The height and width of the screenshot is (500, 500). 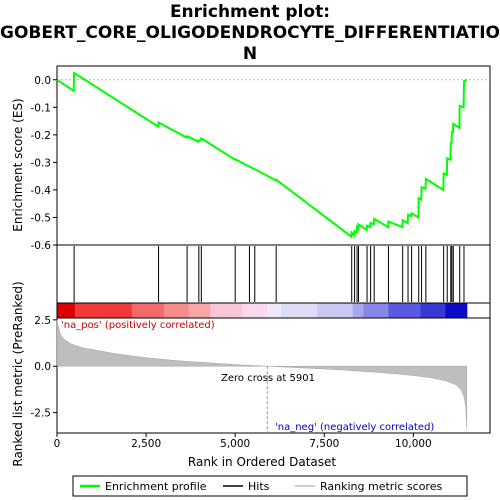 I want to click on negative-correlation-label: 'na_neg' (negatively correlated), so click(x=354, y=427).